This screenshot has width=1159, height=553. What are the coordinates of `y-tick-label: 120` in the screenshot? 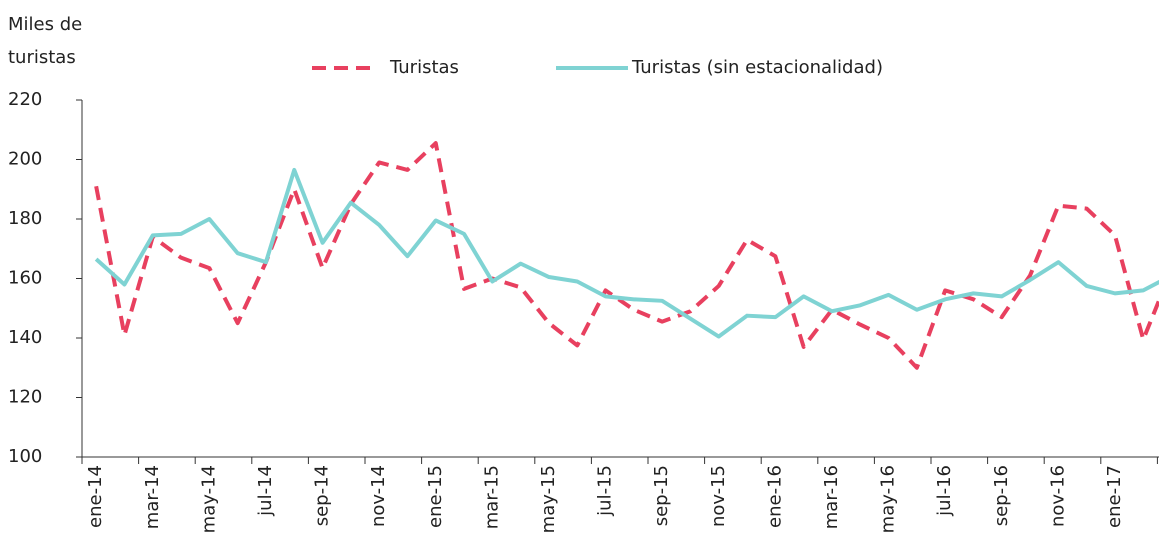 It's located at (25, 397).